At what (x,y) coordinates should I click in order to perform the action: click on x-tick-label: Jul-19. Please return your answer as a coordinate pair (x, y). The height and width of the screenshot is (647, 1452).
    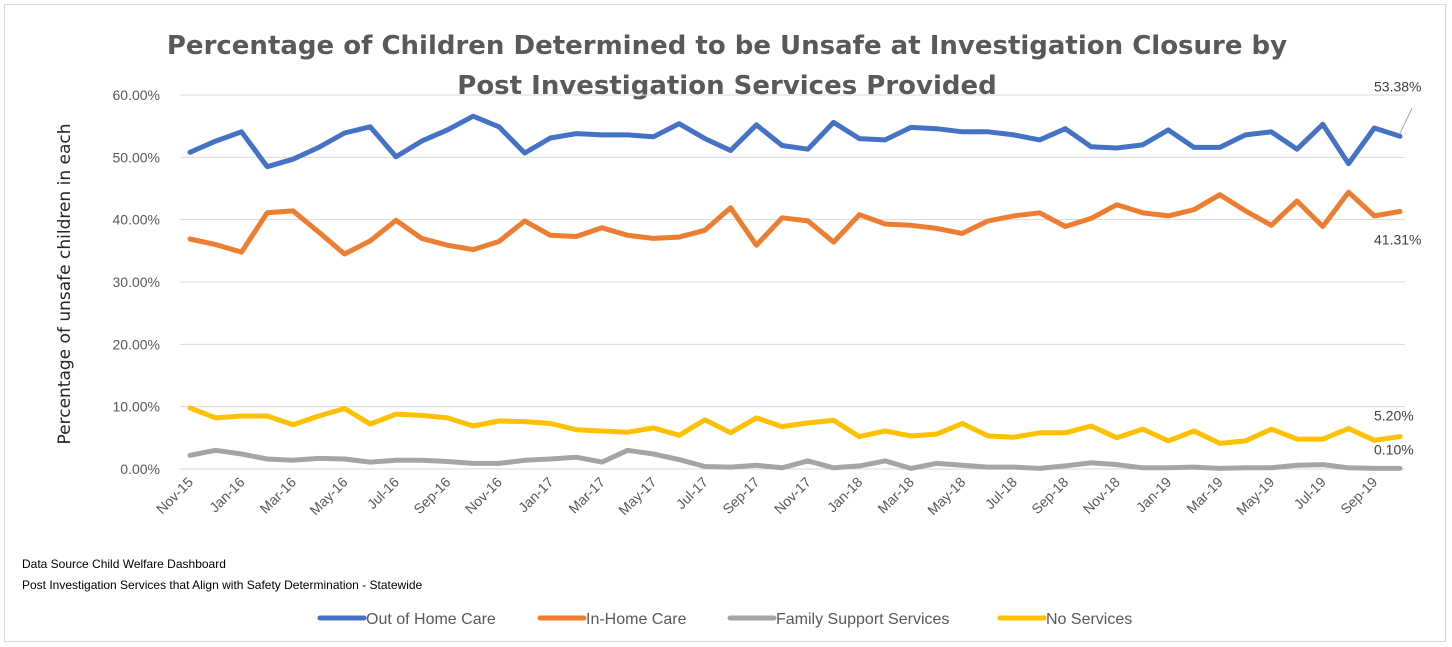
    Looking at the image, I should click on (1310, 493).